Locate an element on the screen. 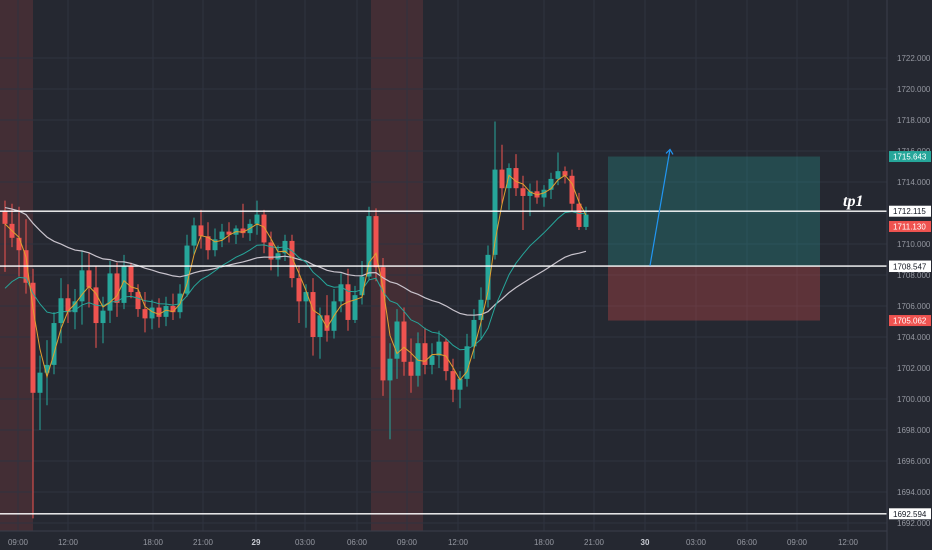 This screenshot has width=932, height=550. price-tick-label: 1702.000 is located at coordinates (914, 368).